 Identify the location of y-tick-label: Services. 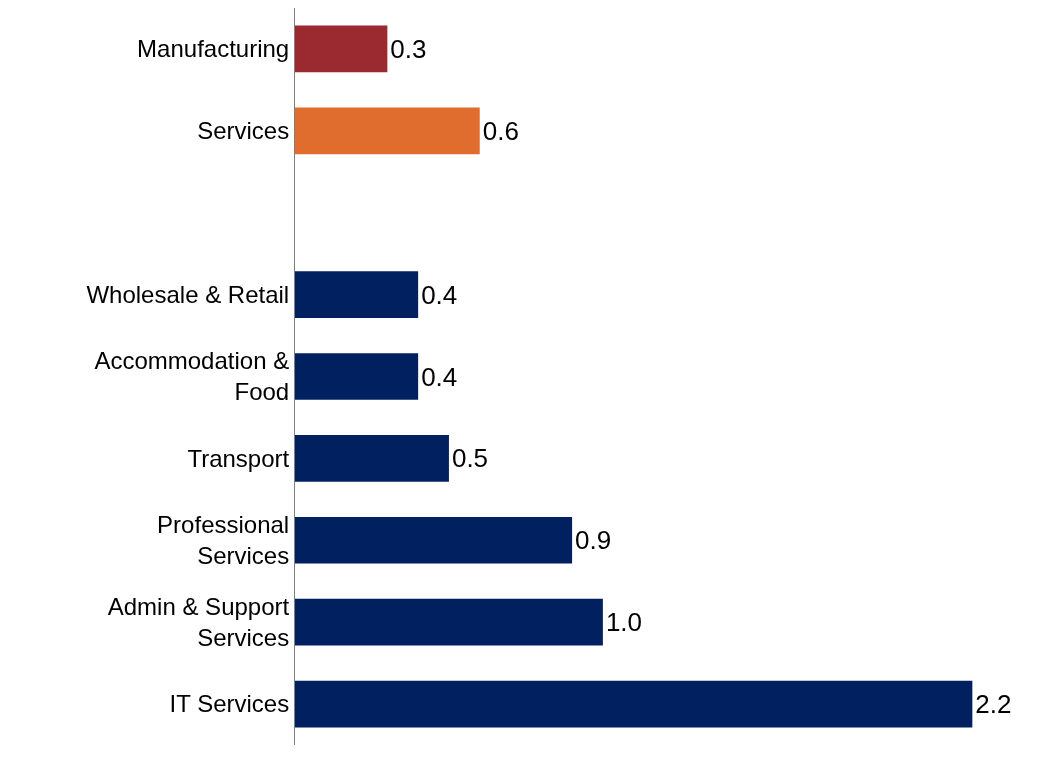
(243, 131).